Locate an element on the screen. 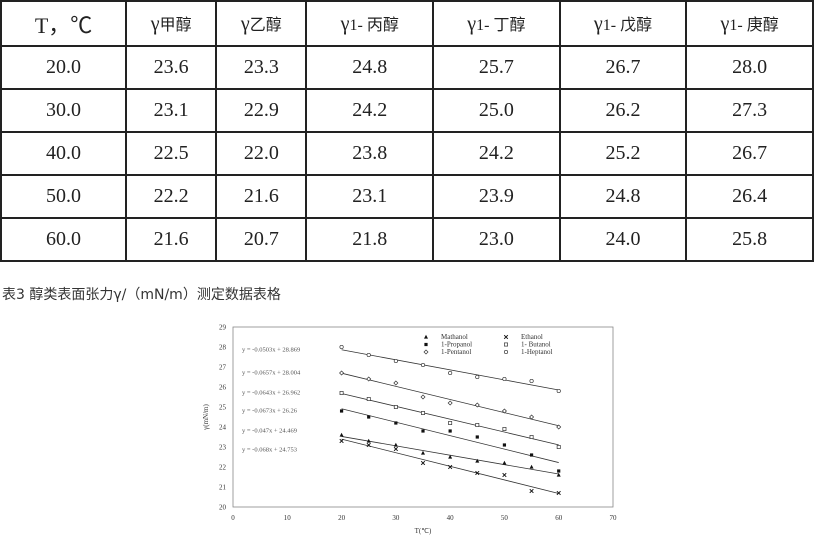  table-cell: 26.2 is located at coordinates (623, 110).